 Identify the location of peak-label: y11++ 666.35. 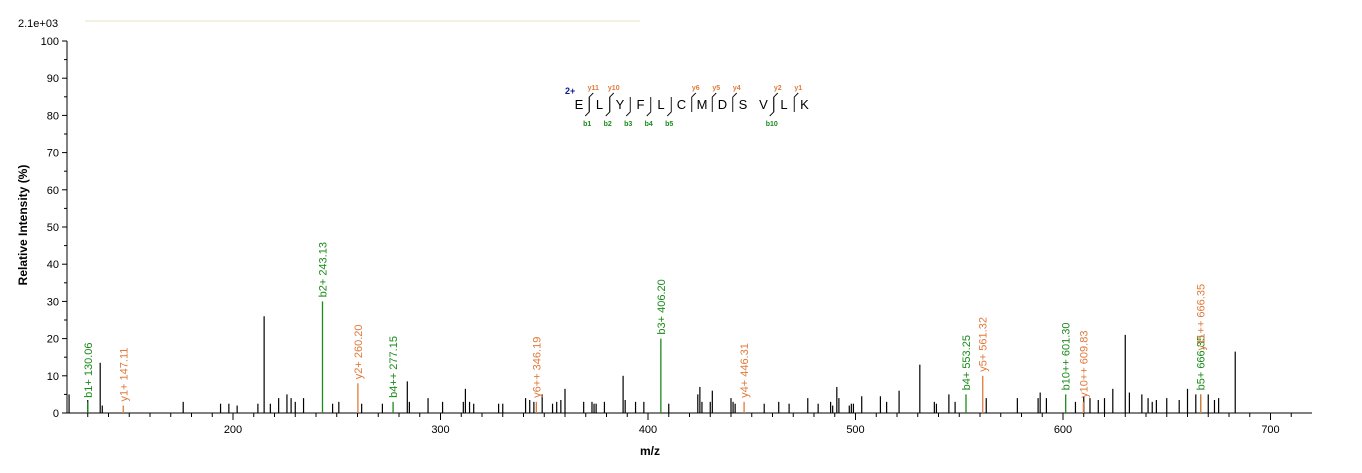
(1202, 317).